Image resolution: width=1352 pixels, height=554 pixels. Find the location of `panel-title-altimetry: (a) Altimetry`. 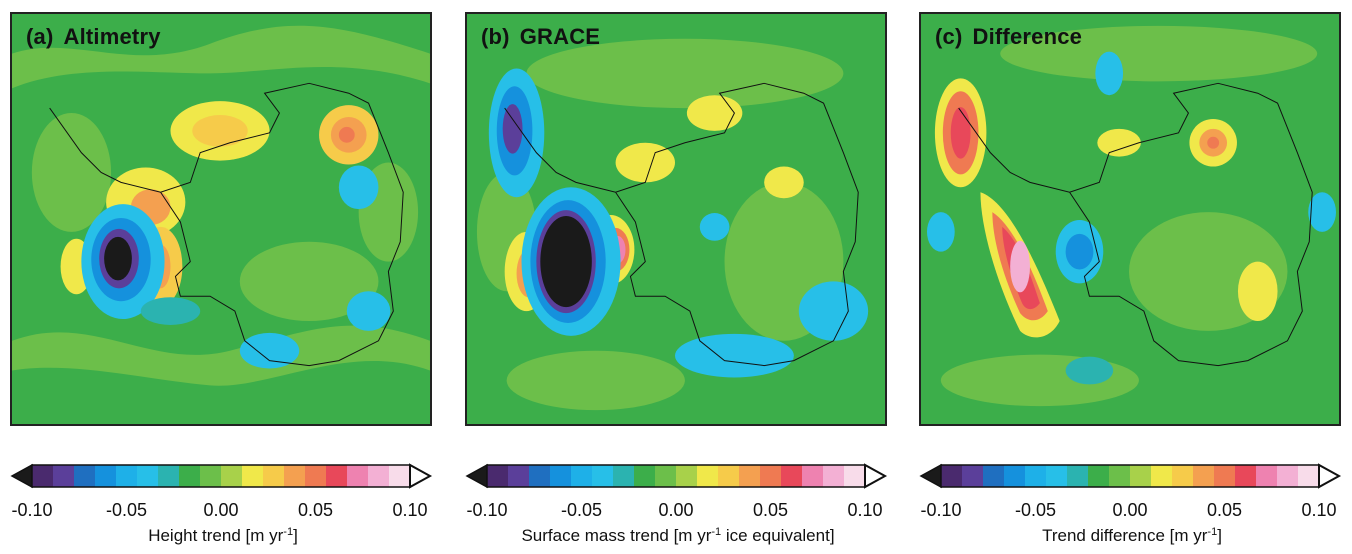

panel-title-altimetry: (a) Altimetry is located at coordinates (93, 37).